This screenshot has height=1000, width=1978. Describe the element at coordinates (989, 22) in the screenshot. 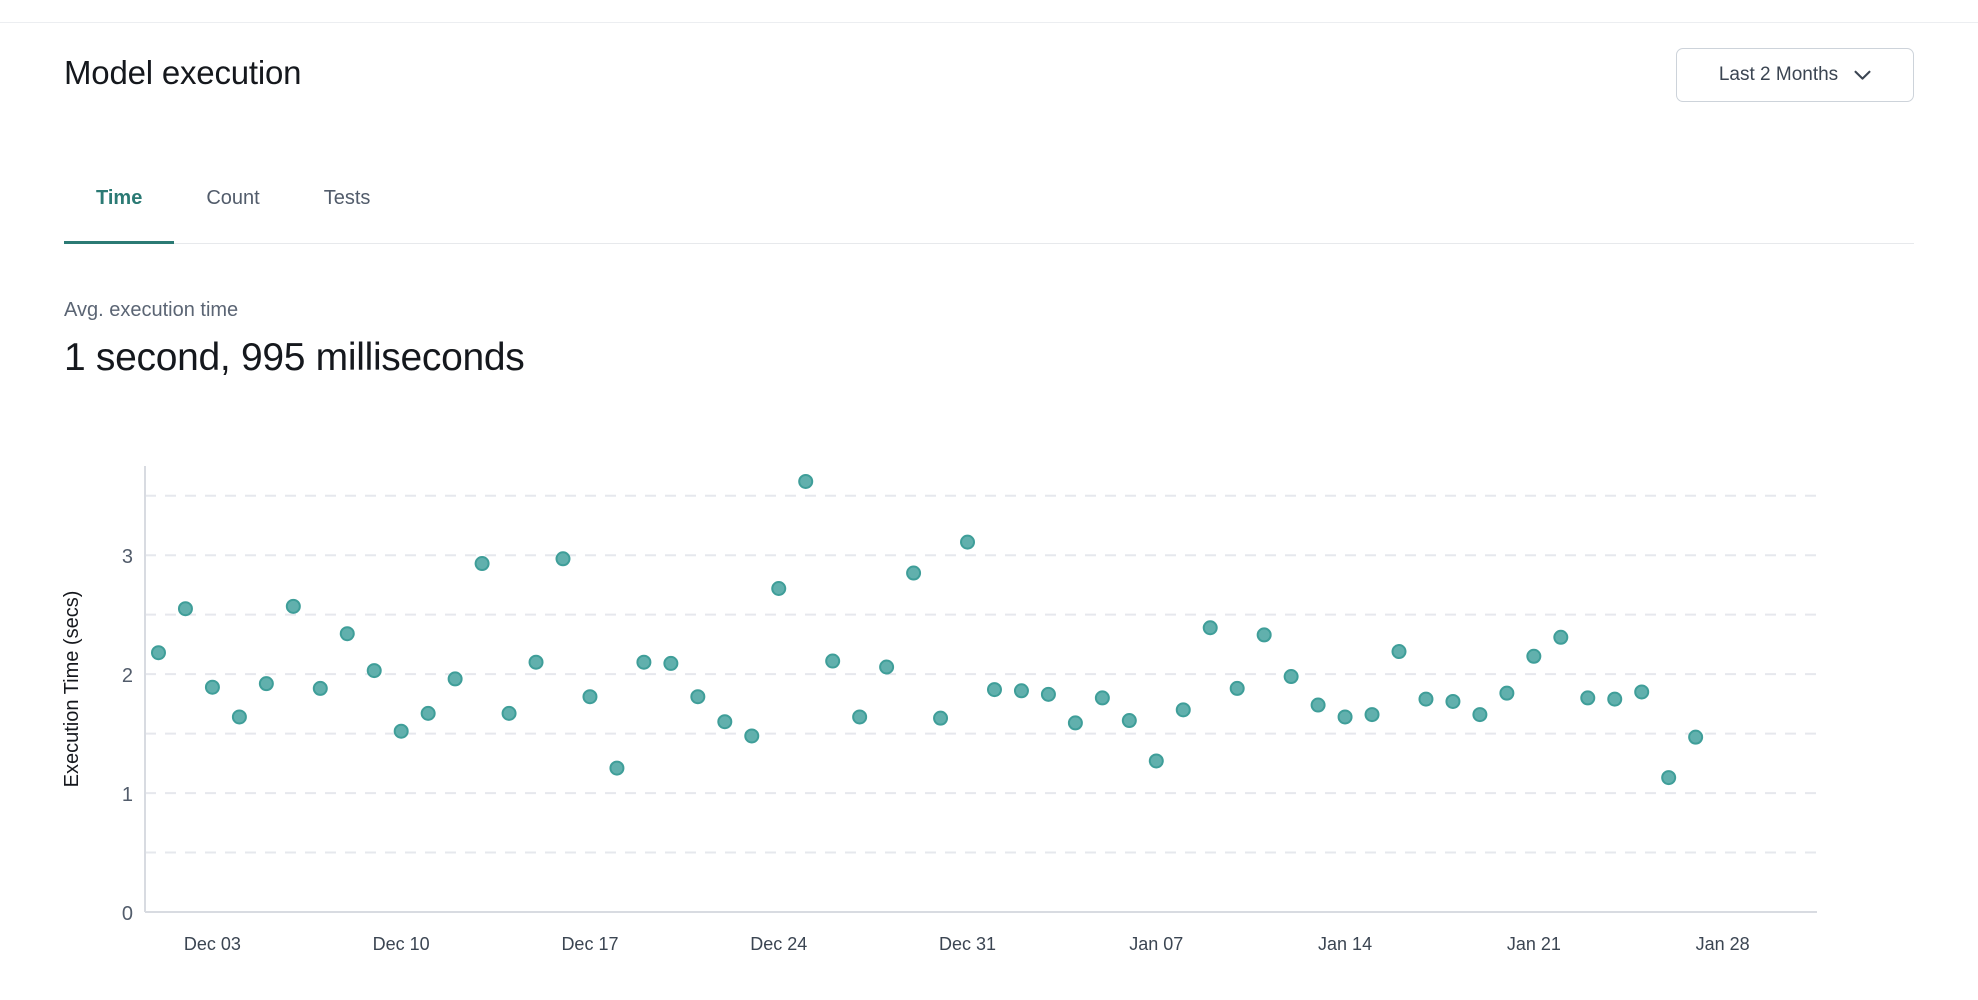

I see `top-divider` at that location.